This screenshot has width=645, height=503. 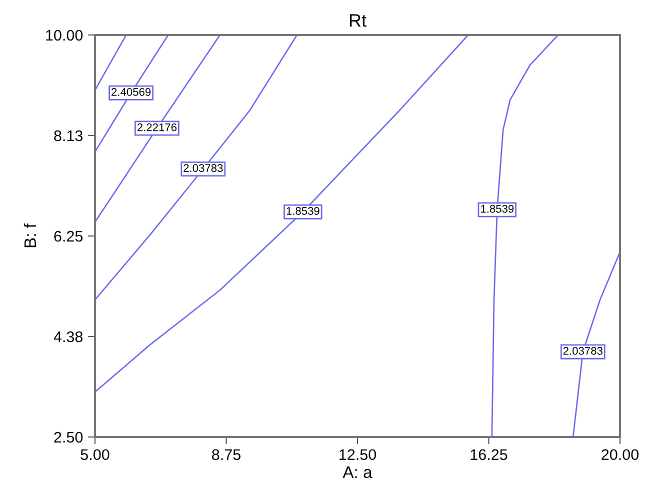 What do you see at coordinates (64, 35) in the screenshot?
I see `y-tick-label: 10.00` at bounding box center [64, 35].